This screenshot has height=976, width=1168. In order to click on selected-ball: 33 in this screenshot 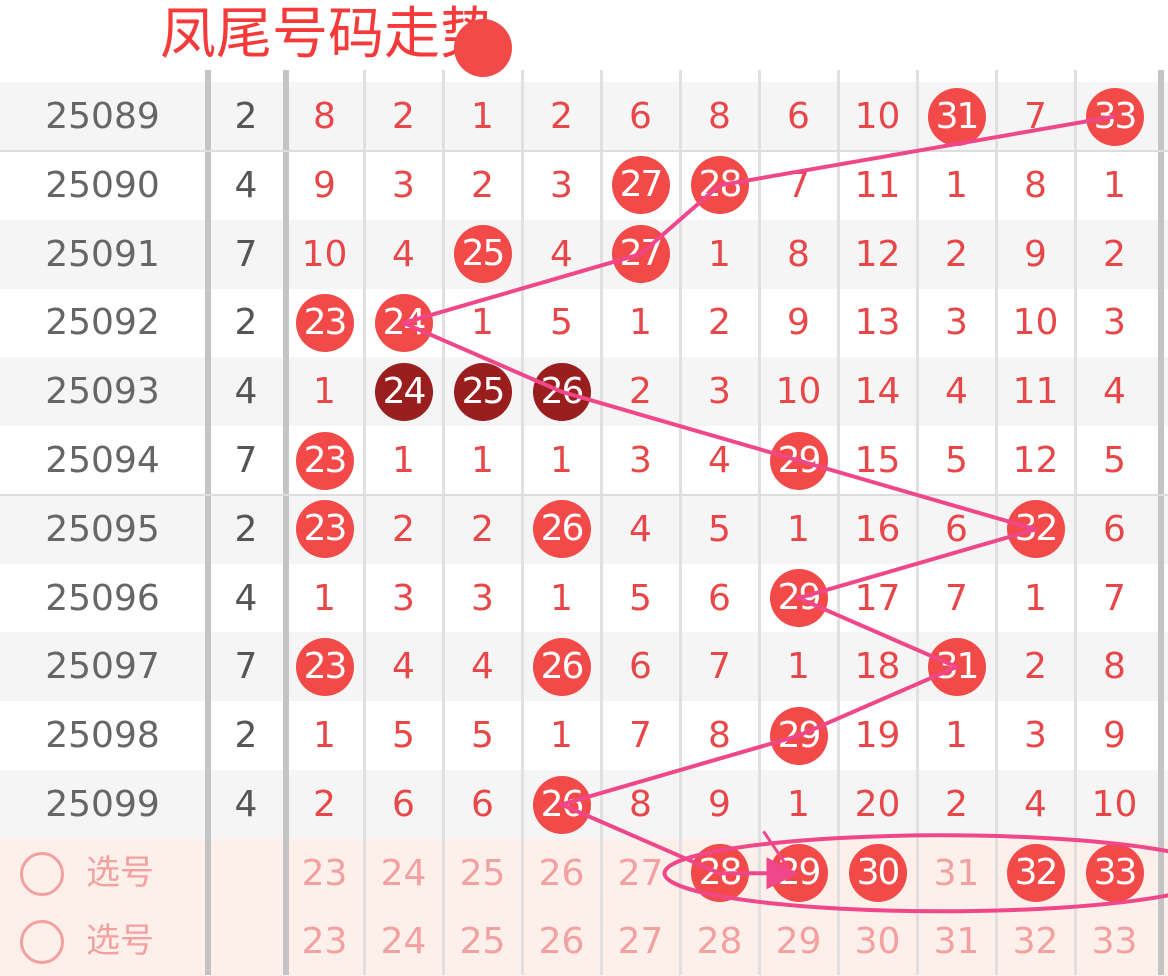, I will do `click(1115, 873)`.